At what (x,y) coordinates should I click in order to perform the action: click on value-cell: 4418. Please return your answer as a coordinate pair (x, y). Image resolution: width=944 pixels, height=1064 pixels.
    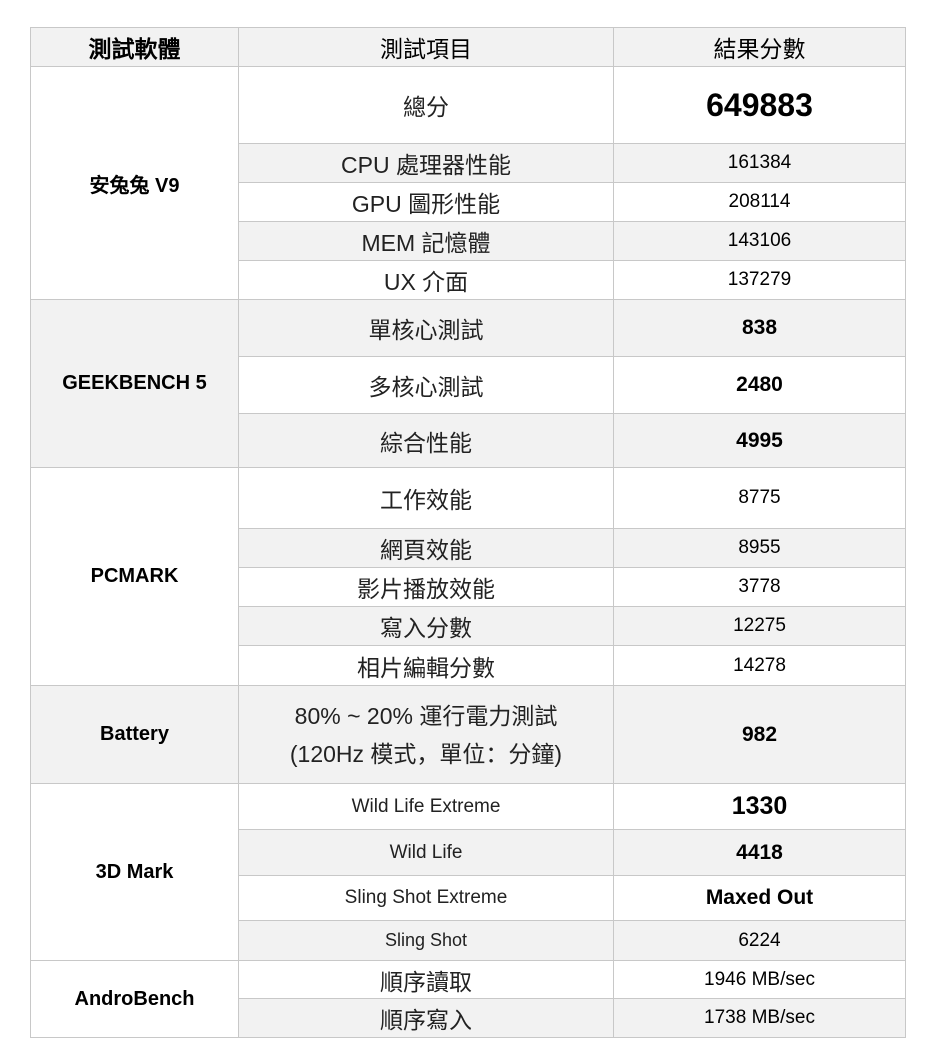
    Looking at the image, I should click on (759, 852).